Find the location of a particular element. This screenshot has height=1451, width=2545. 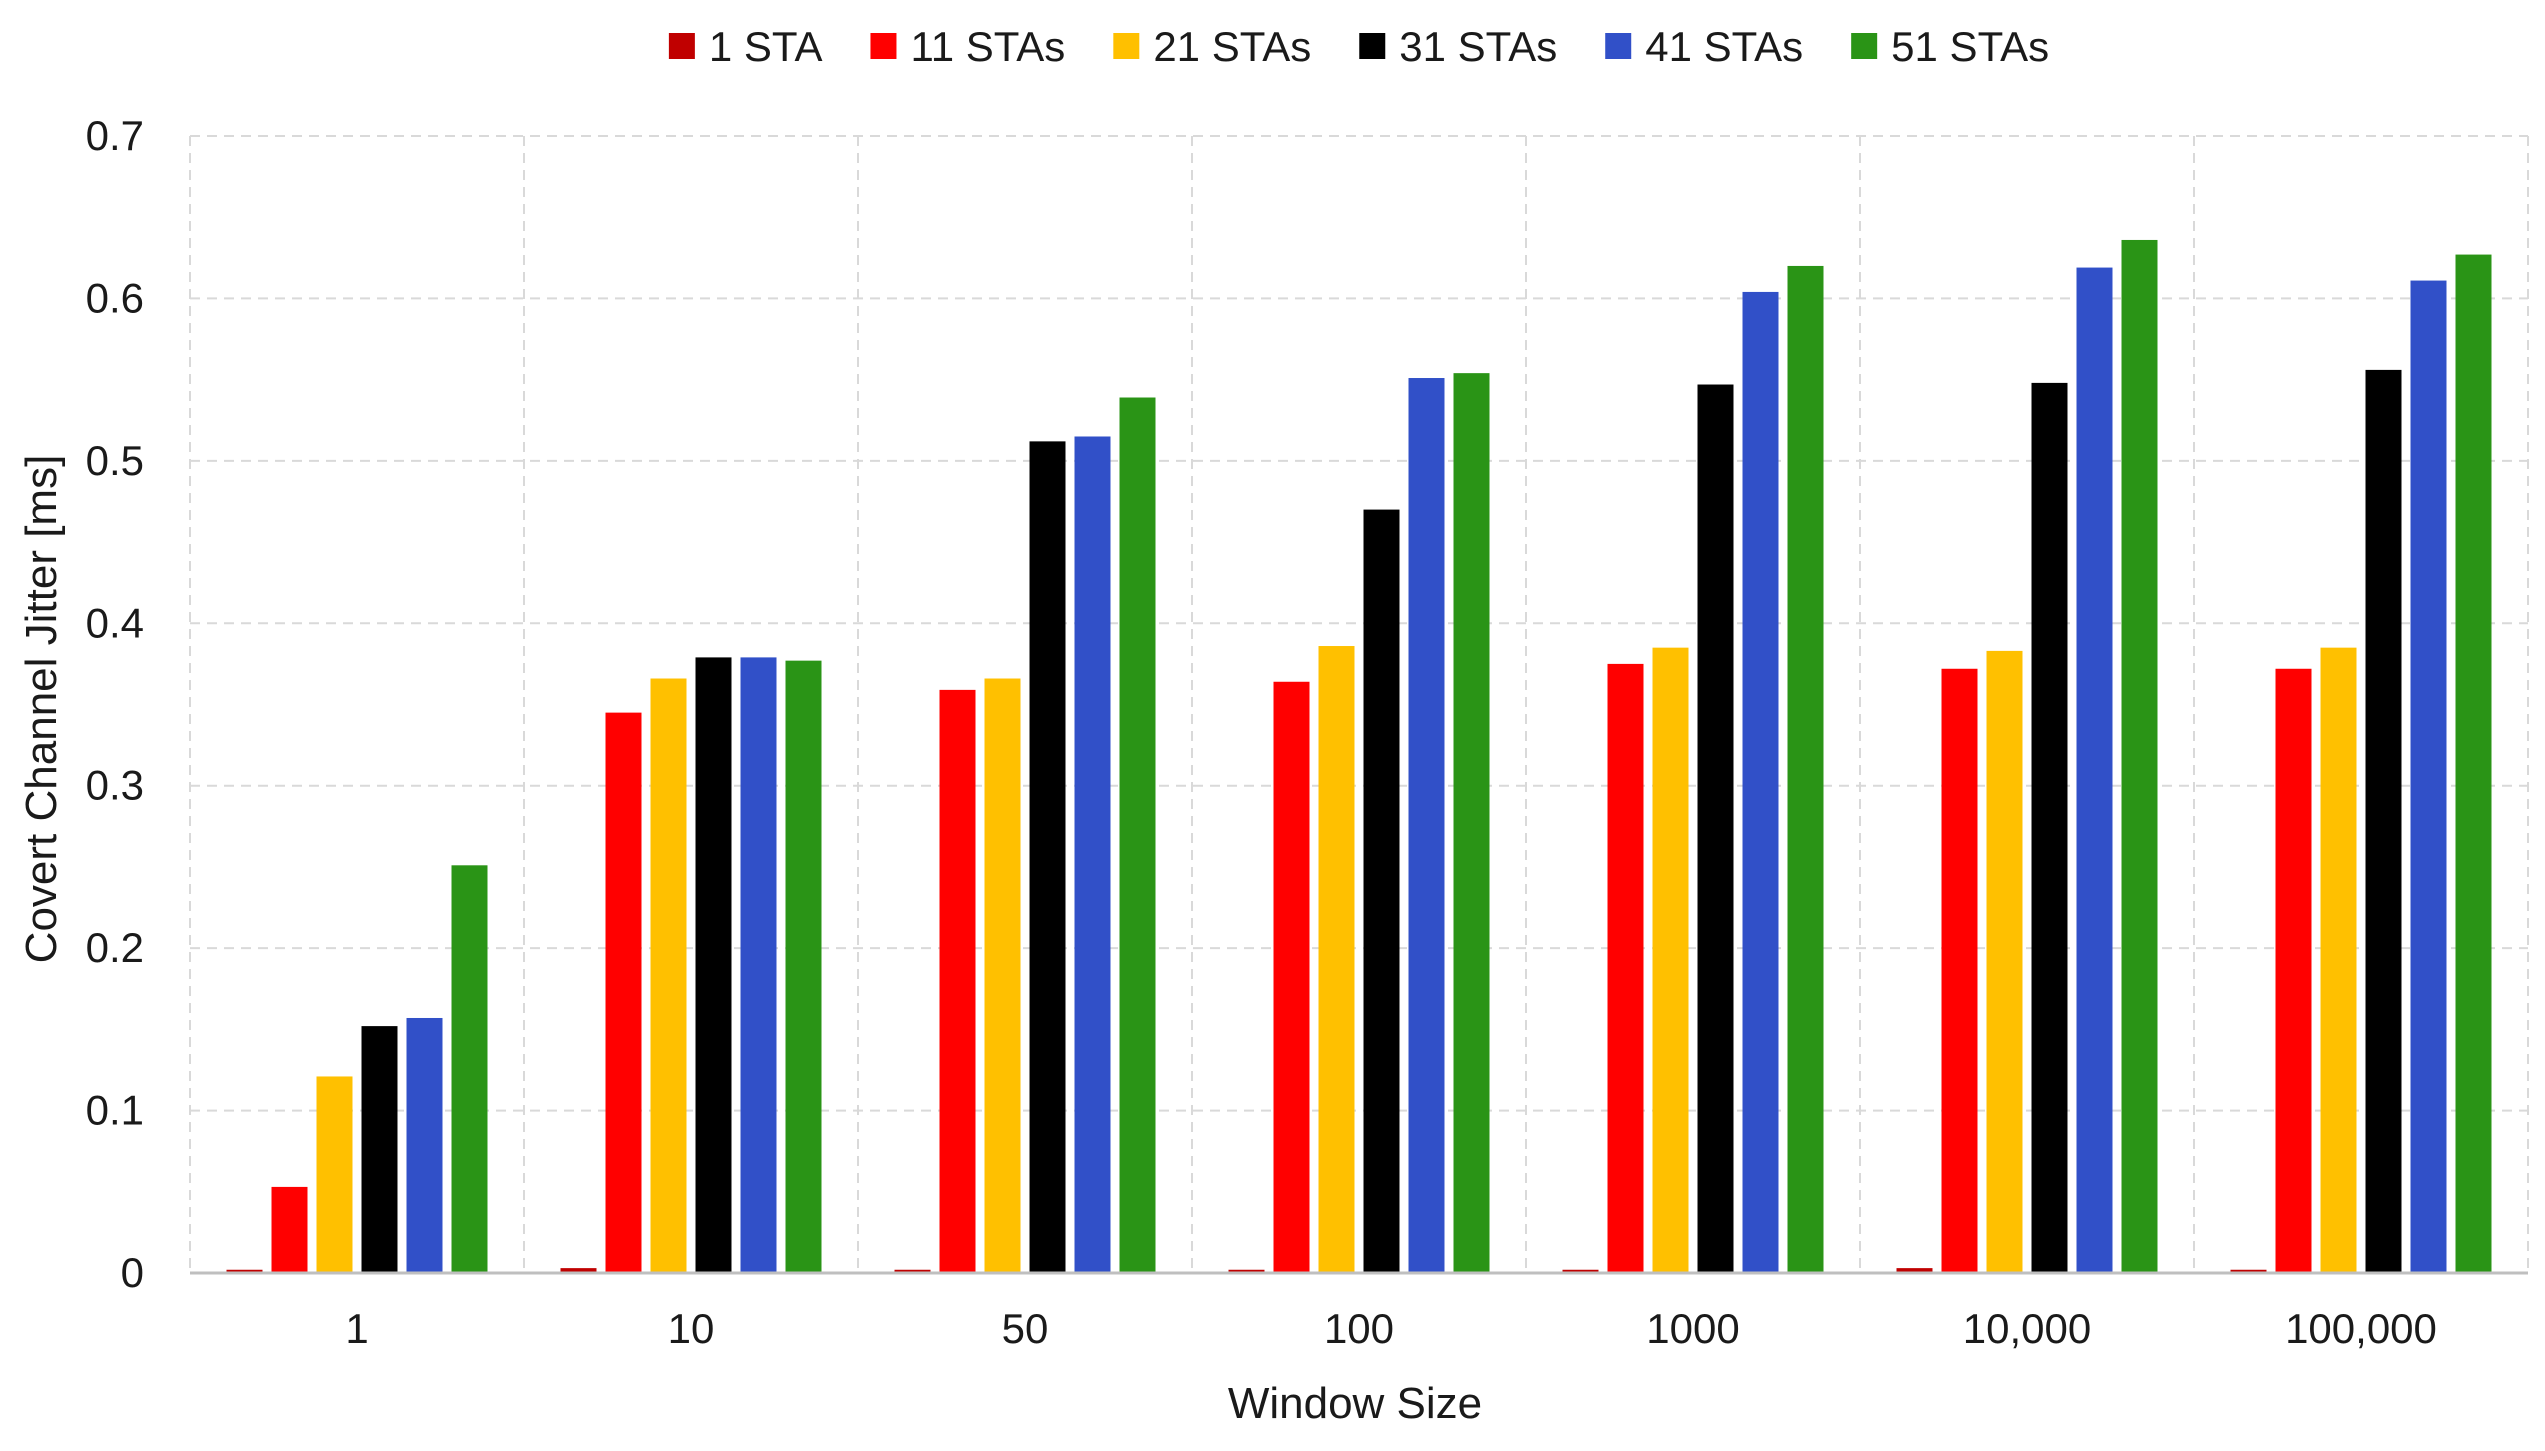

y-tick-label: 0.5 is located at coordinates (115, 460).